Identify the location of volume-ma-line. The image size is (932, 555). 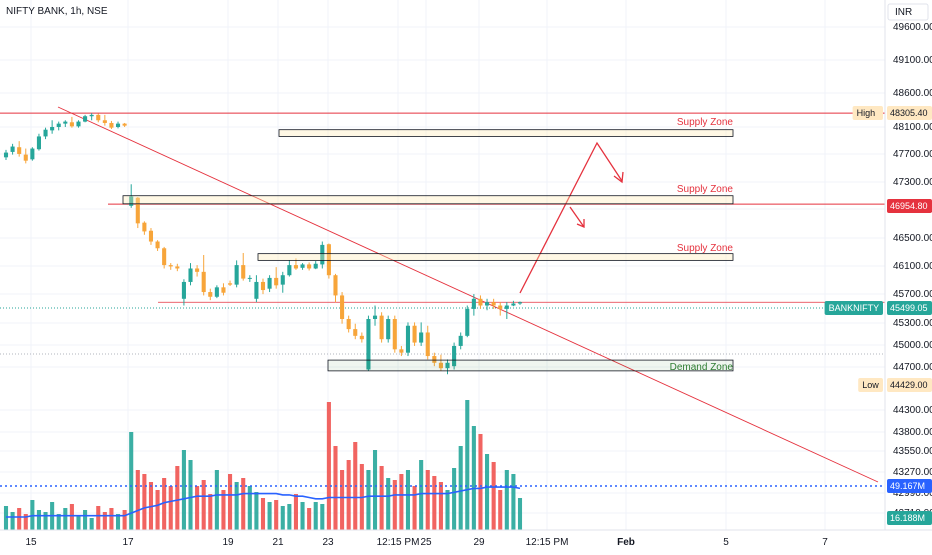
(263, 502).